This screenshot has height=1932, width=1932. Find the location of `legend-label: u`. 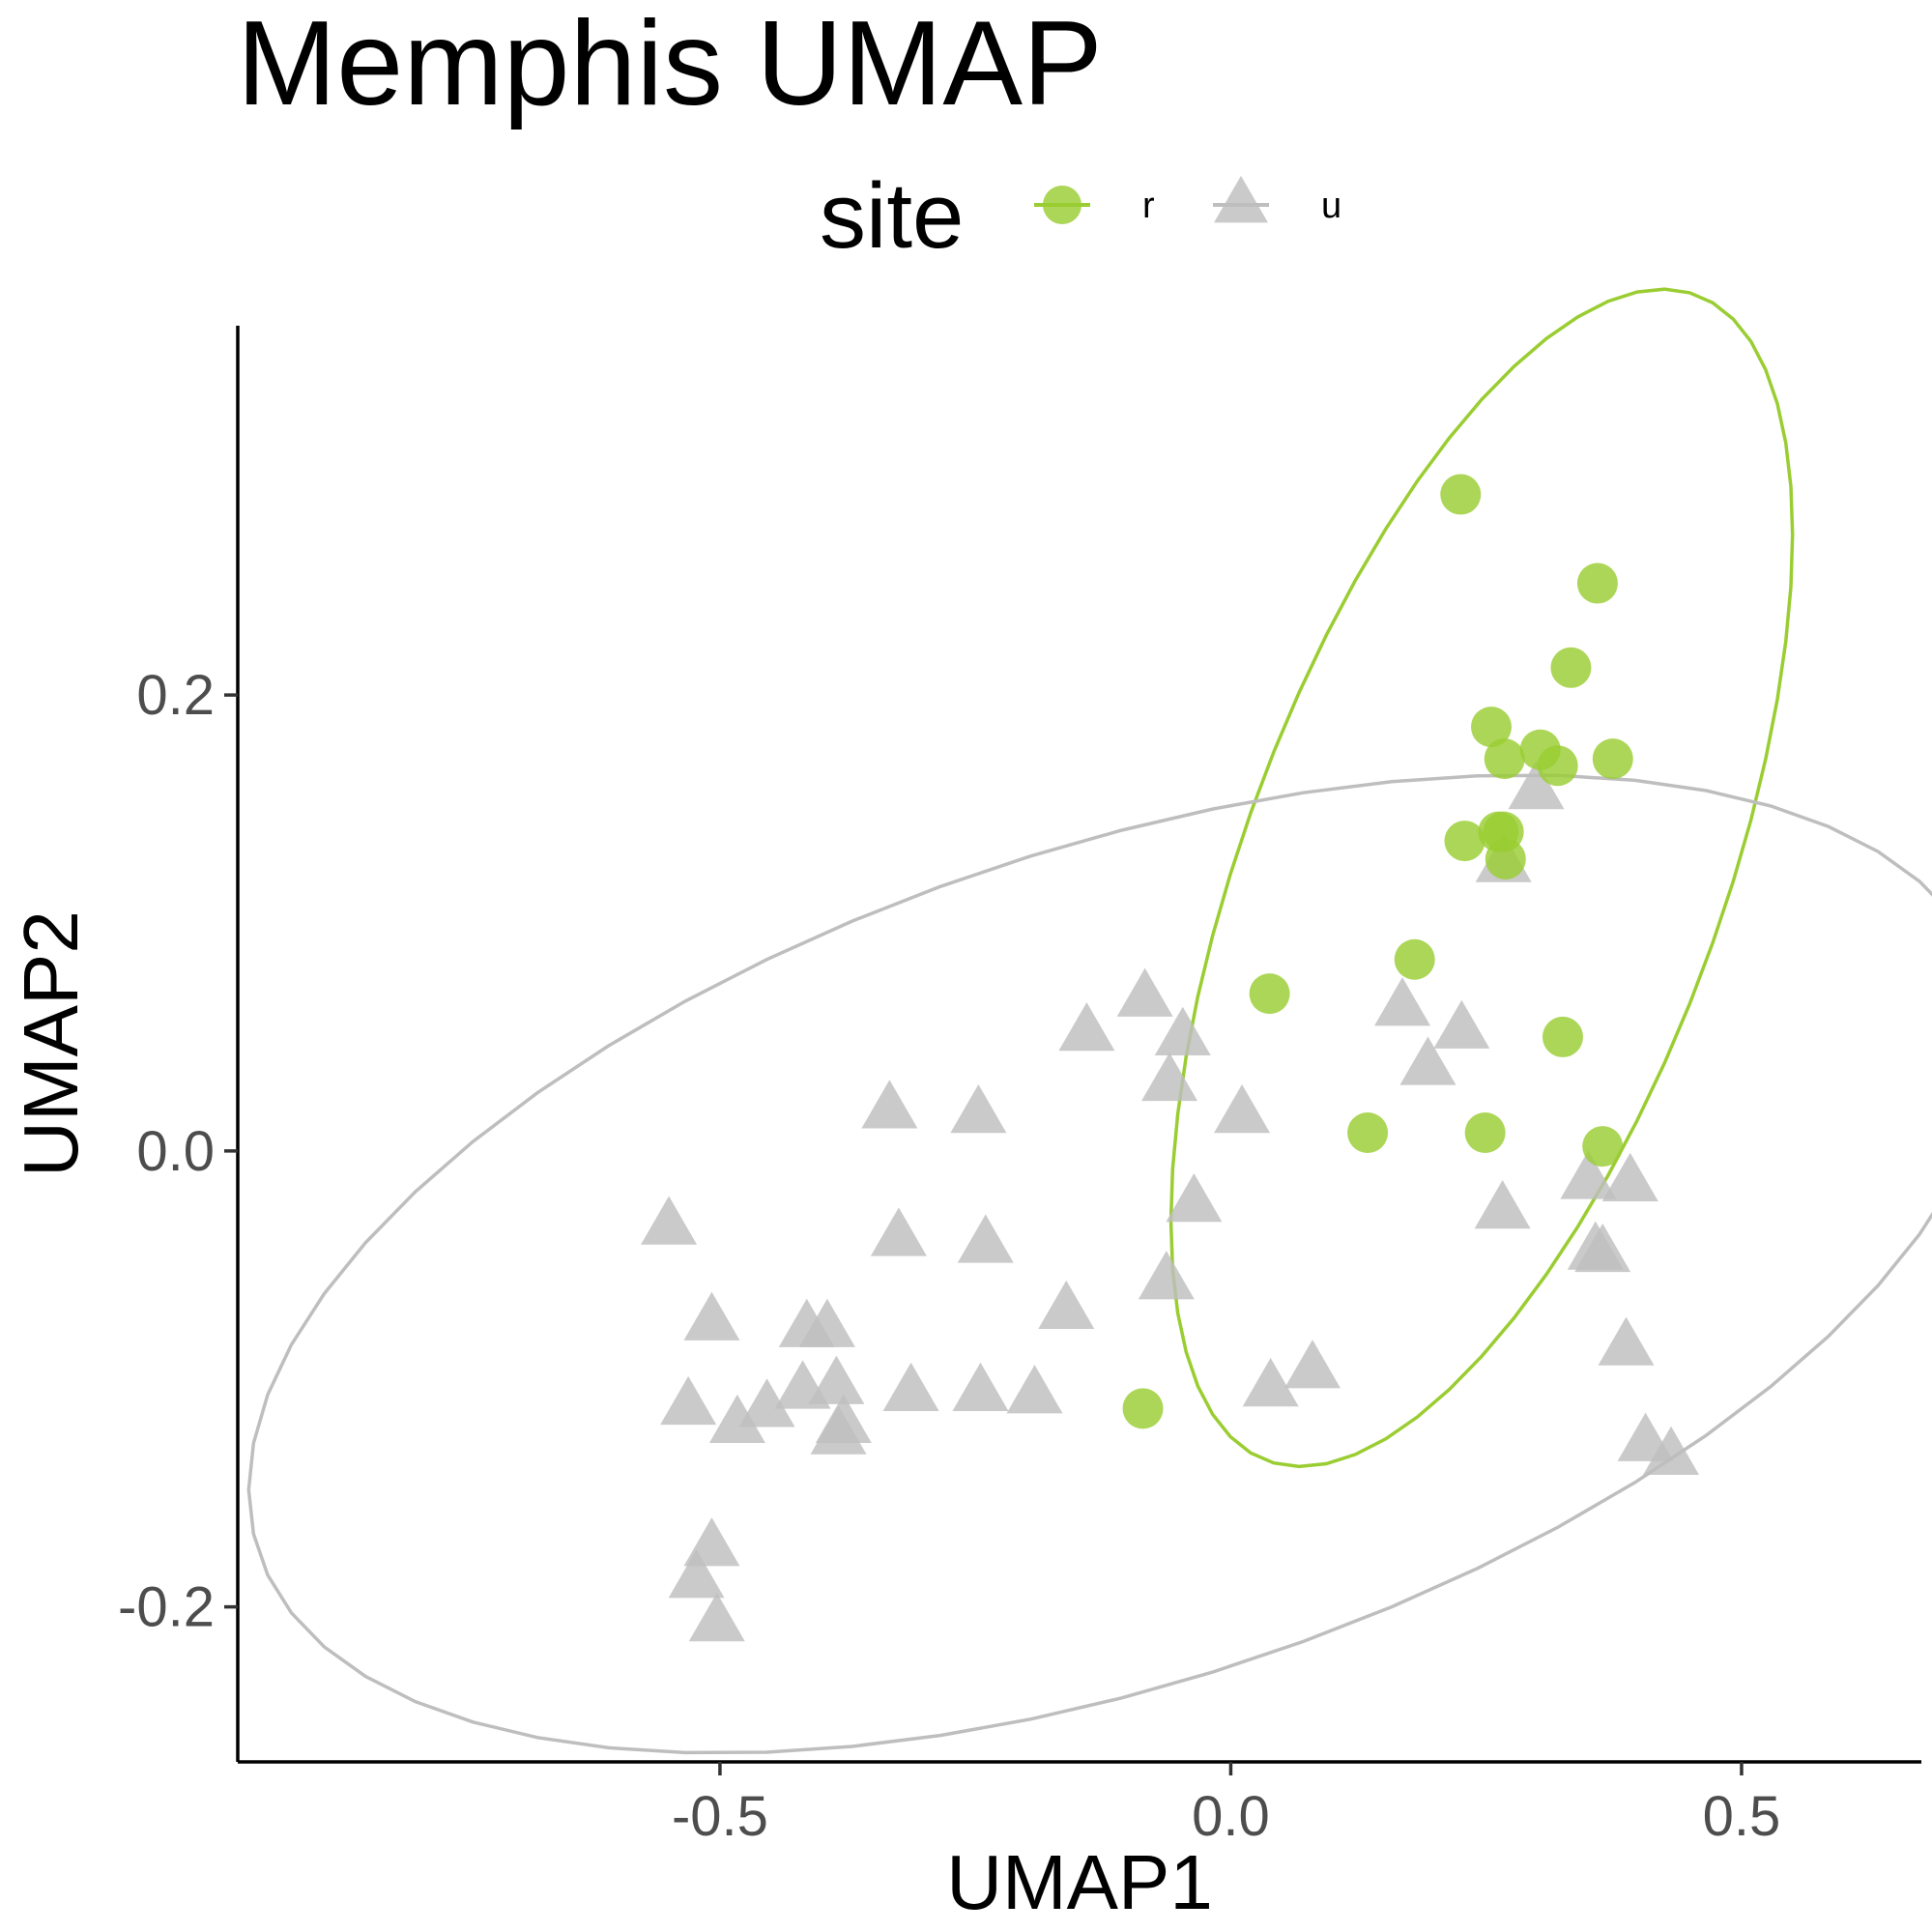

legend-label: u is located at coordinates (1331, 206).